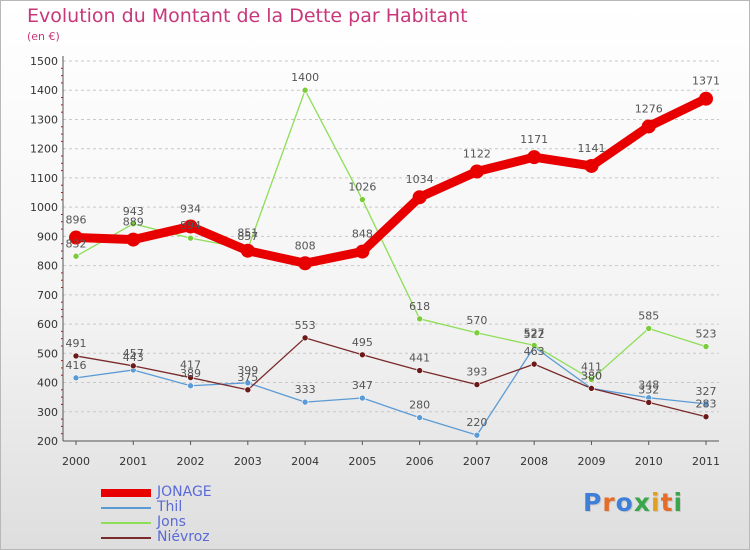  I want to click on y-tick-label: 1100, so click(44, 178).